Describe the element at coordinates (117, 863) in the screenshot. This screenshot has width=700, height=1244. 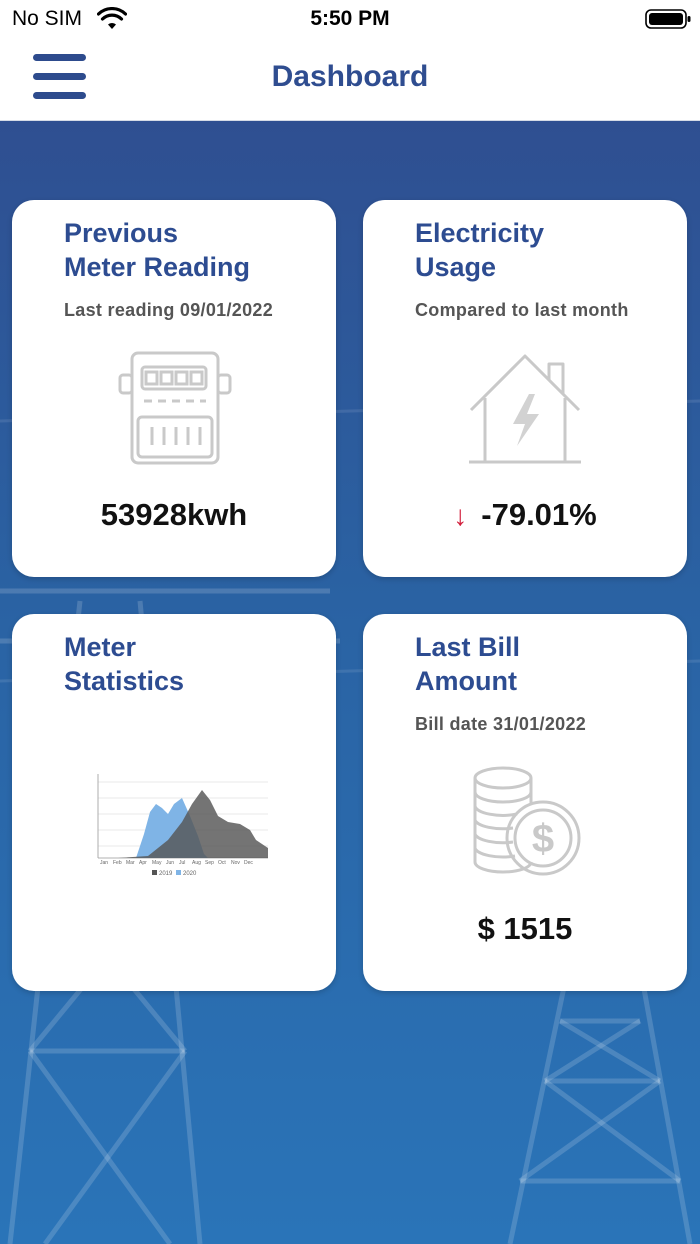
I see `svg-text: Feb` at that location.